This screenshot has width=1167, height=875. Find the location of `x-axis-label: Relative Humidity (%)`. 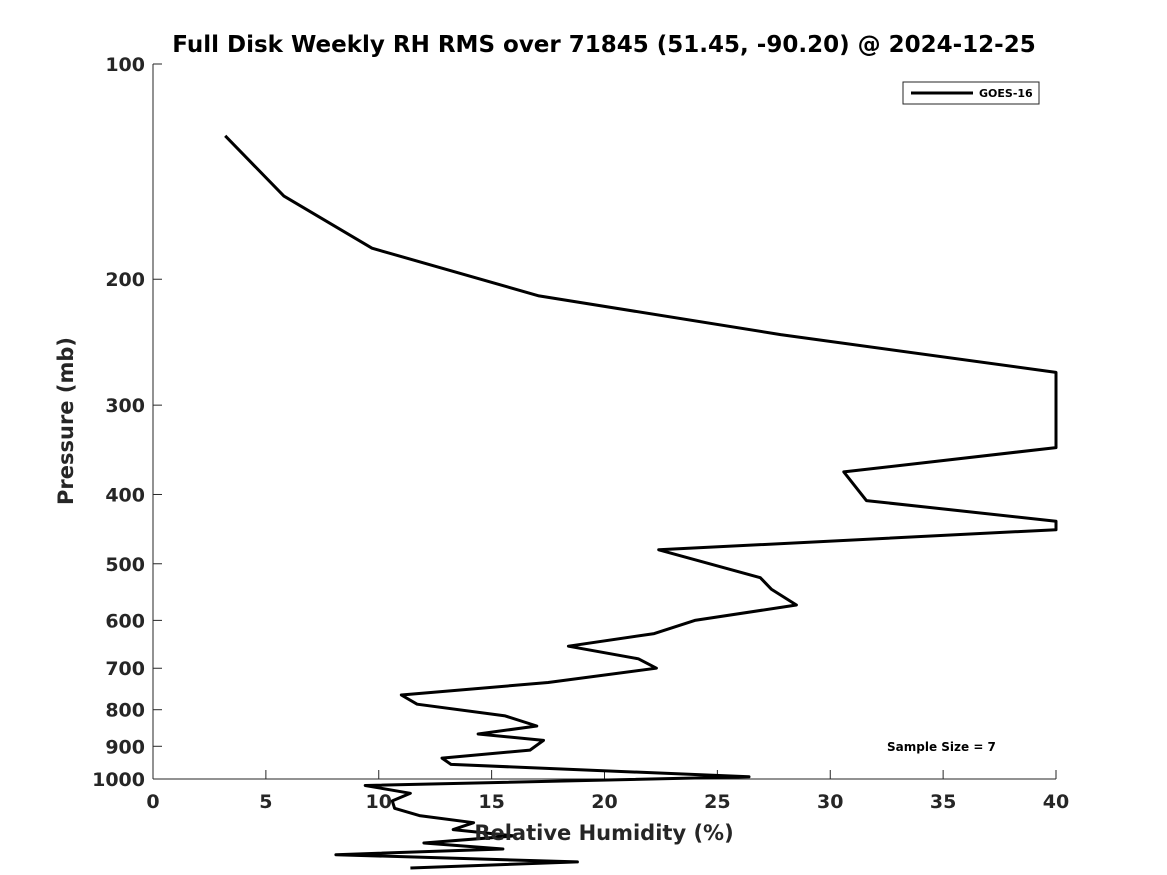

x-axis-label: Relative Humidity (%) is located at coordinates (603, 833).